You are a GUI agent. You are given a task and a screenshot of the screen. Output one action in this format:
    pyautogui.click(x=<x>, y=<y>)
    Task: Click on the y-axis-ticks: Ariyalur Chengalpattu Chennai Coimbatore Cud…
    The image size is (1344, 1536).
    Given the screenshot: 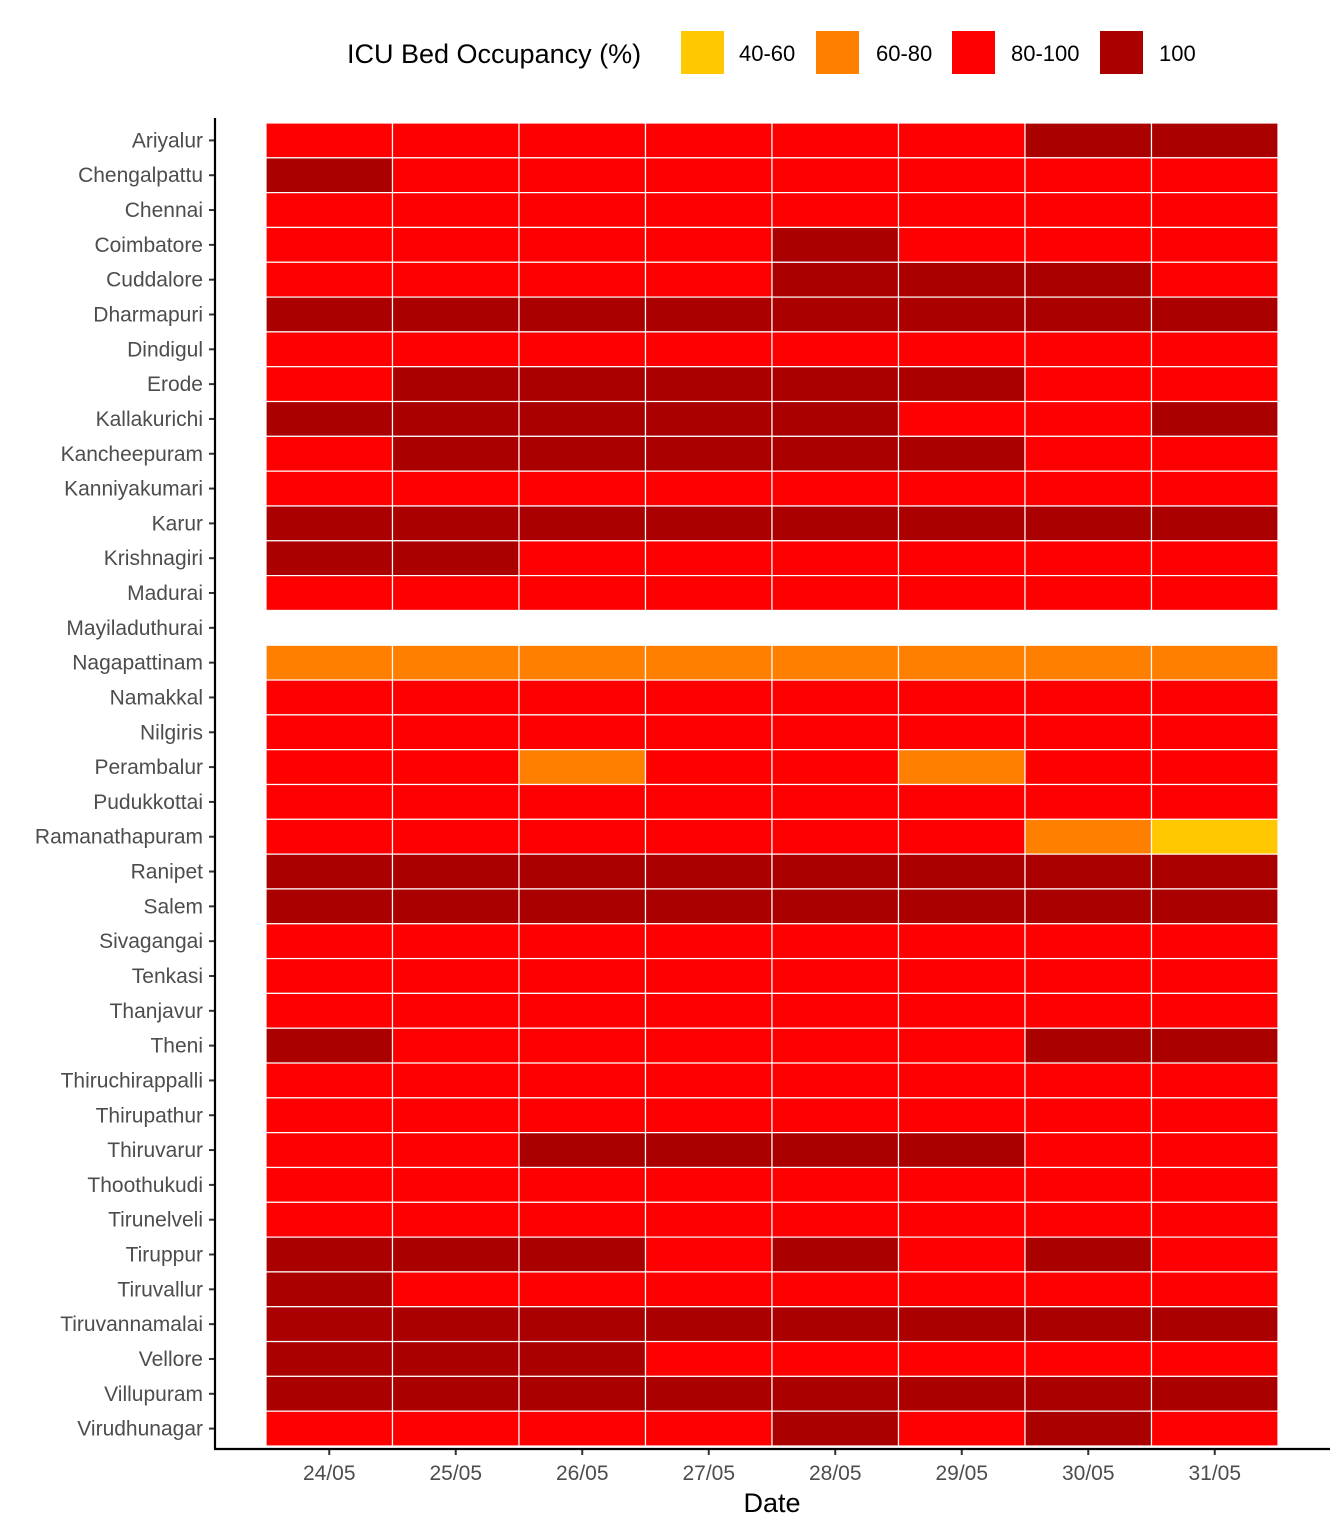 What is the action you would take?
    pyautogui.click(x=125, y=785)
    